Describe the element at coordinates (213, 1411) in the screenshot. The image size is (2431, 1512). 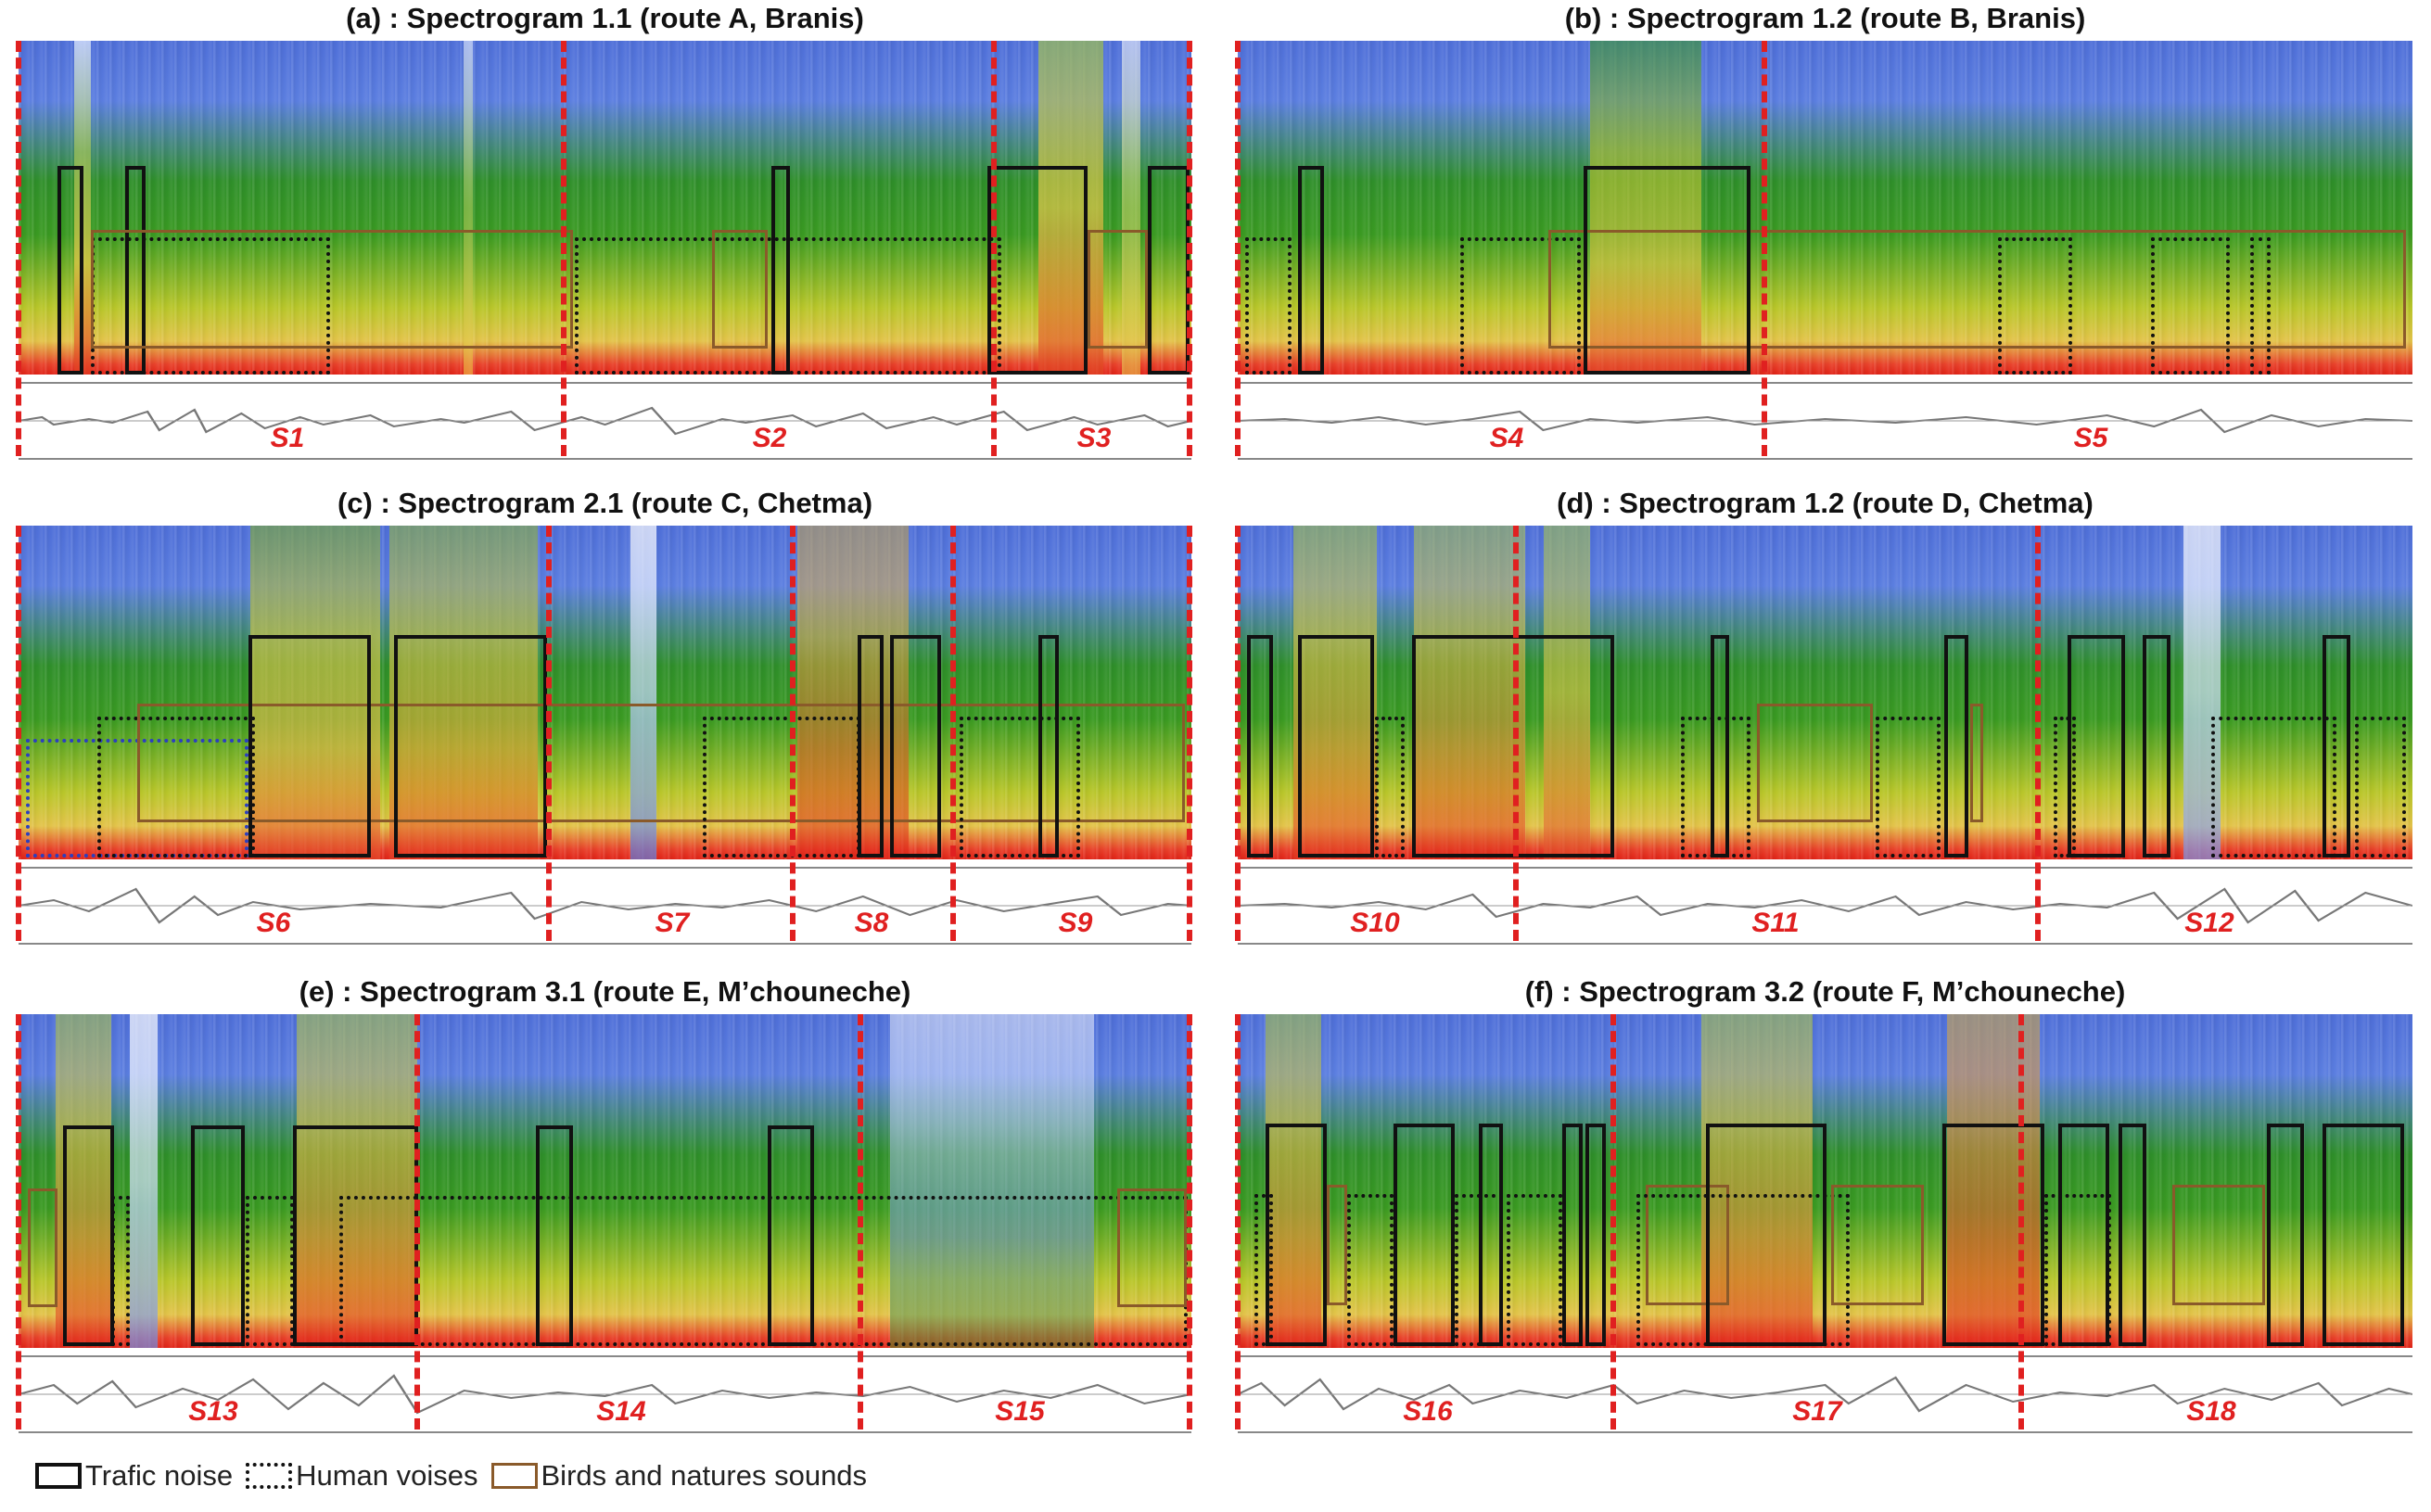
I see `segment-label: S13` at that location.